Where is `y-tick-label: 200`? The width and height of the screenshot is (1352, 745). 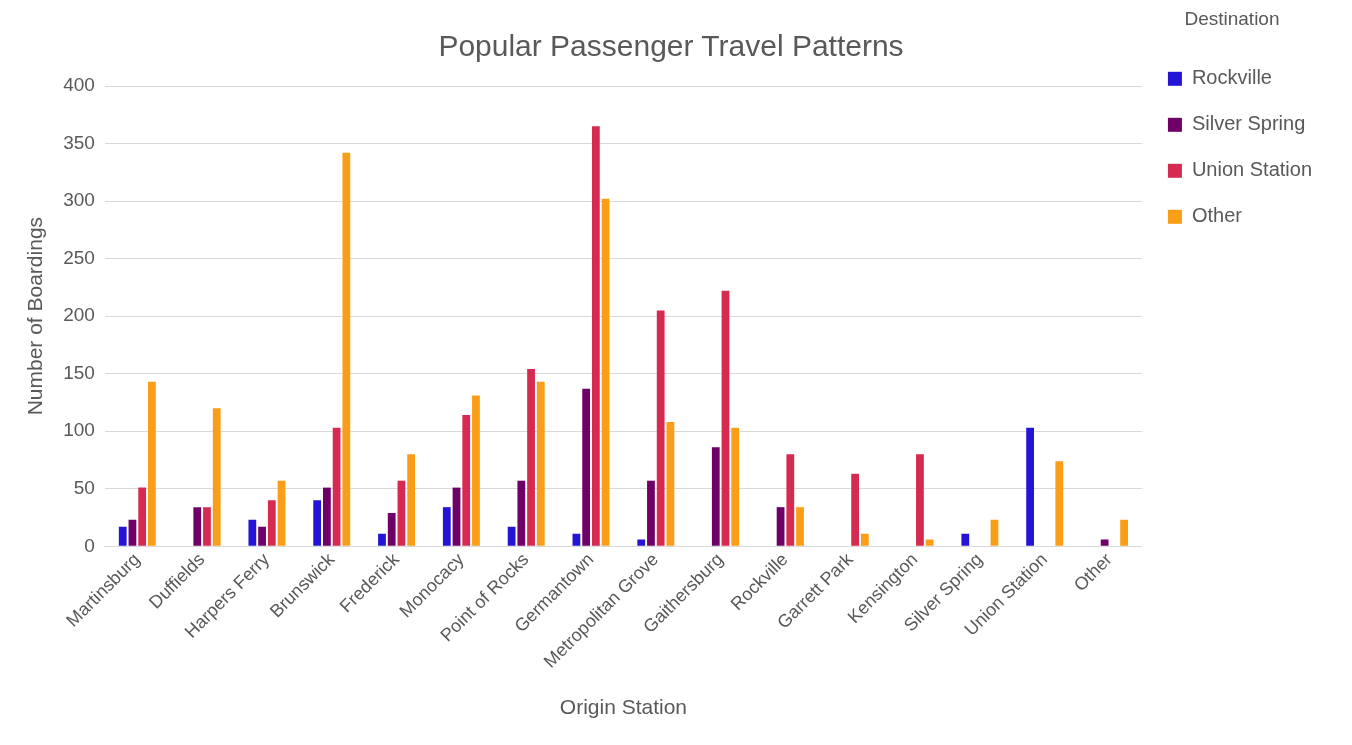 y-tick-label: 200 is located at coordinates (79, 315).